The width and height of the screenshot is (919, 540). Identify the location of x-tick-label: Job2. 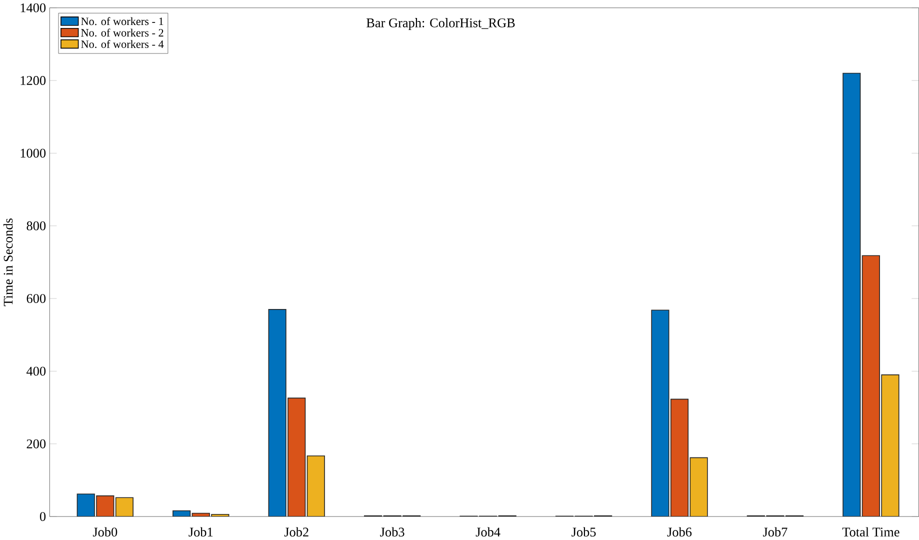
(296, 532).